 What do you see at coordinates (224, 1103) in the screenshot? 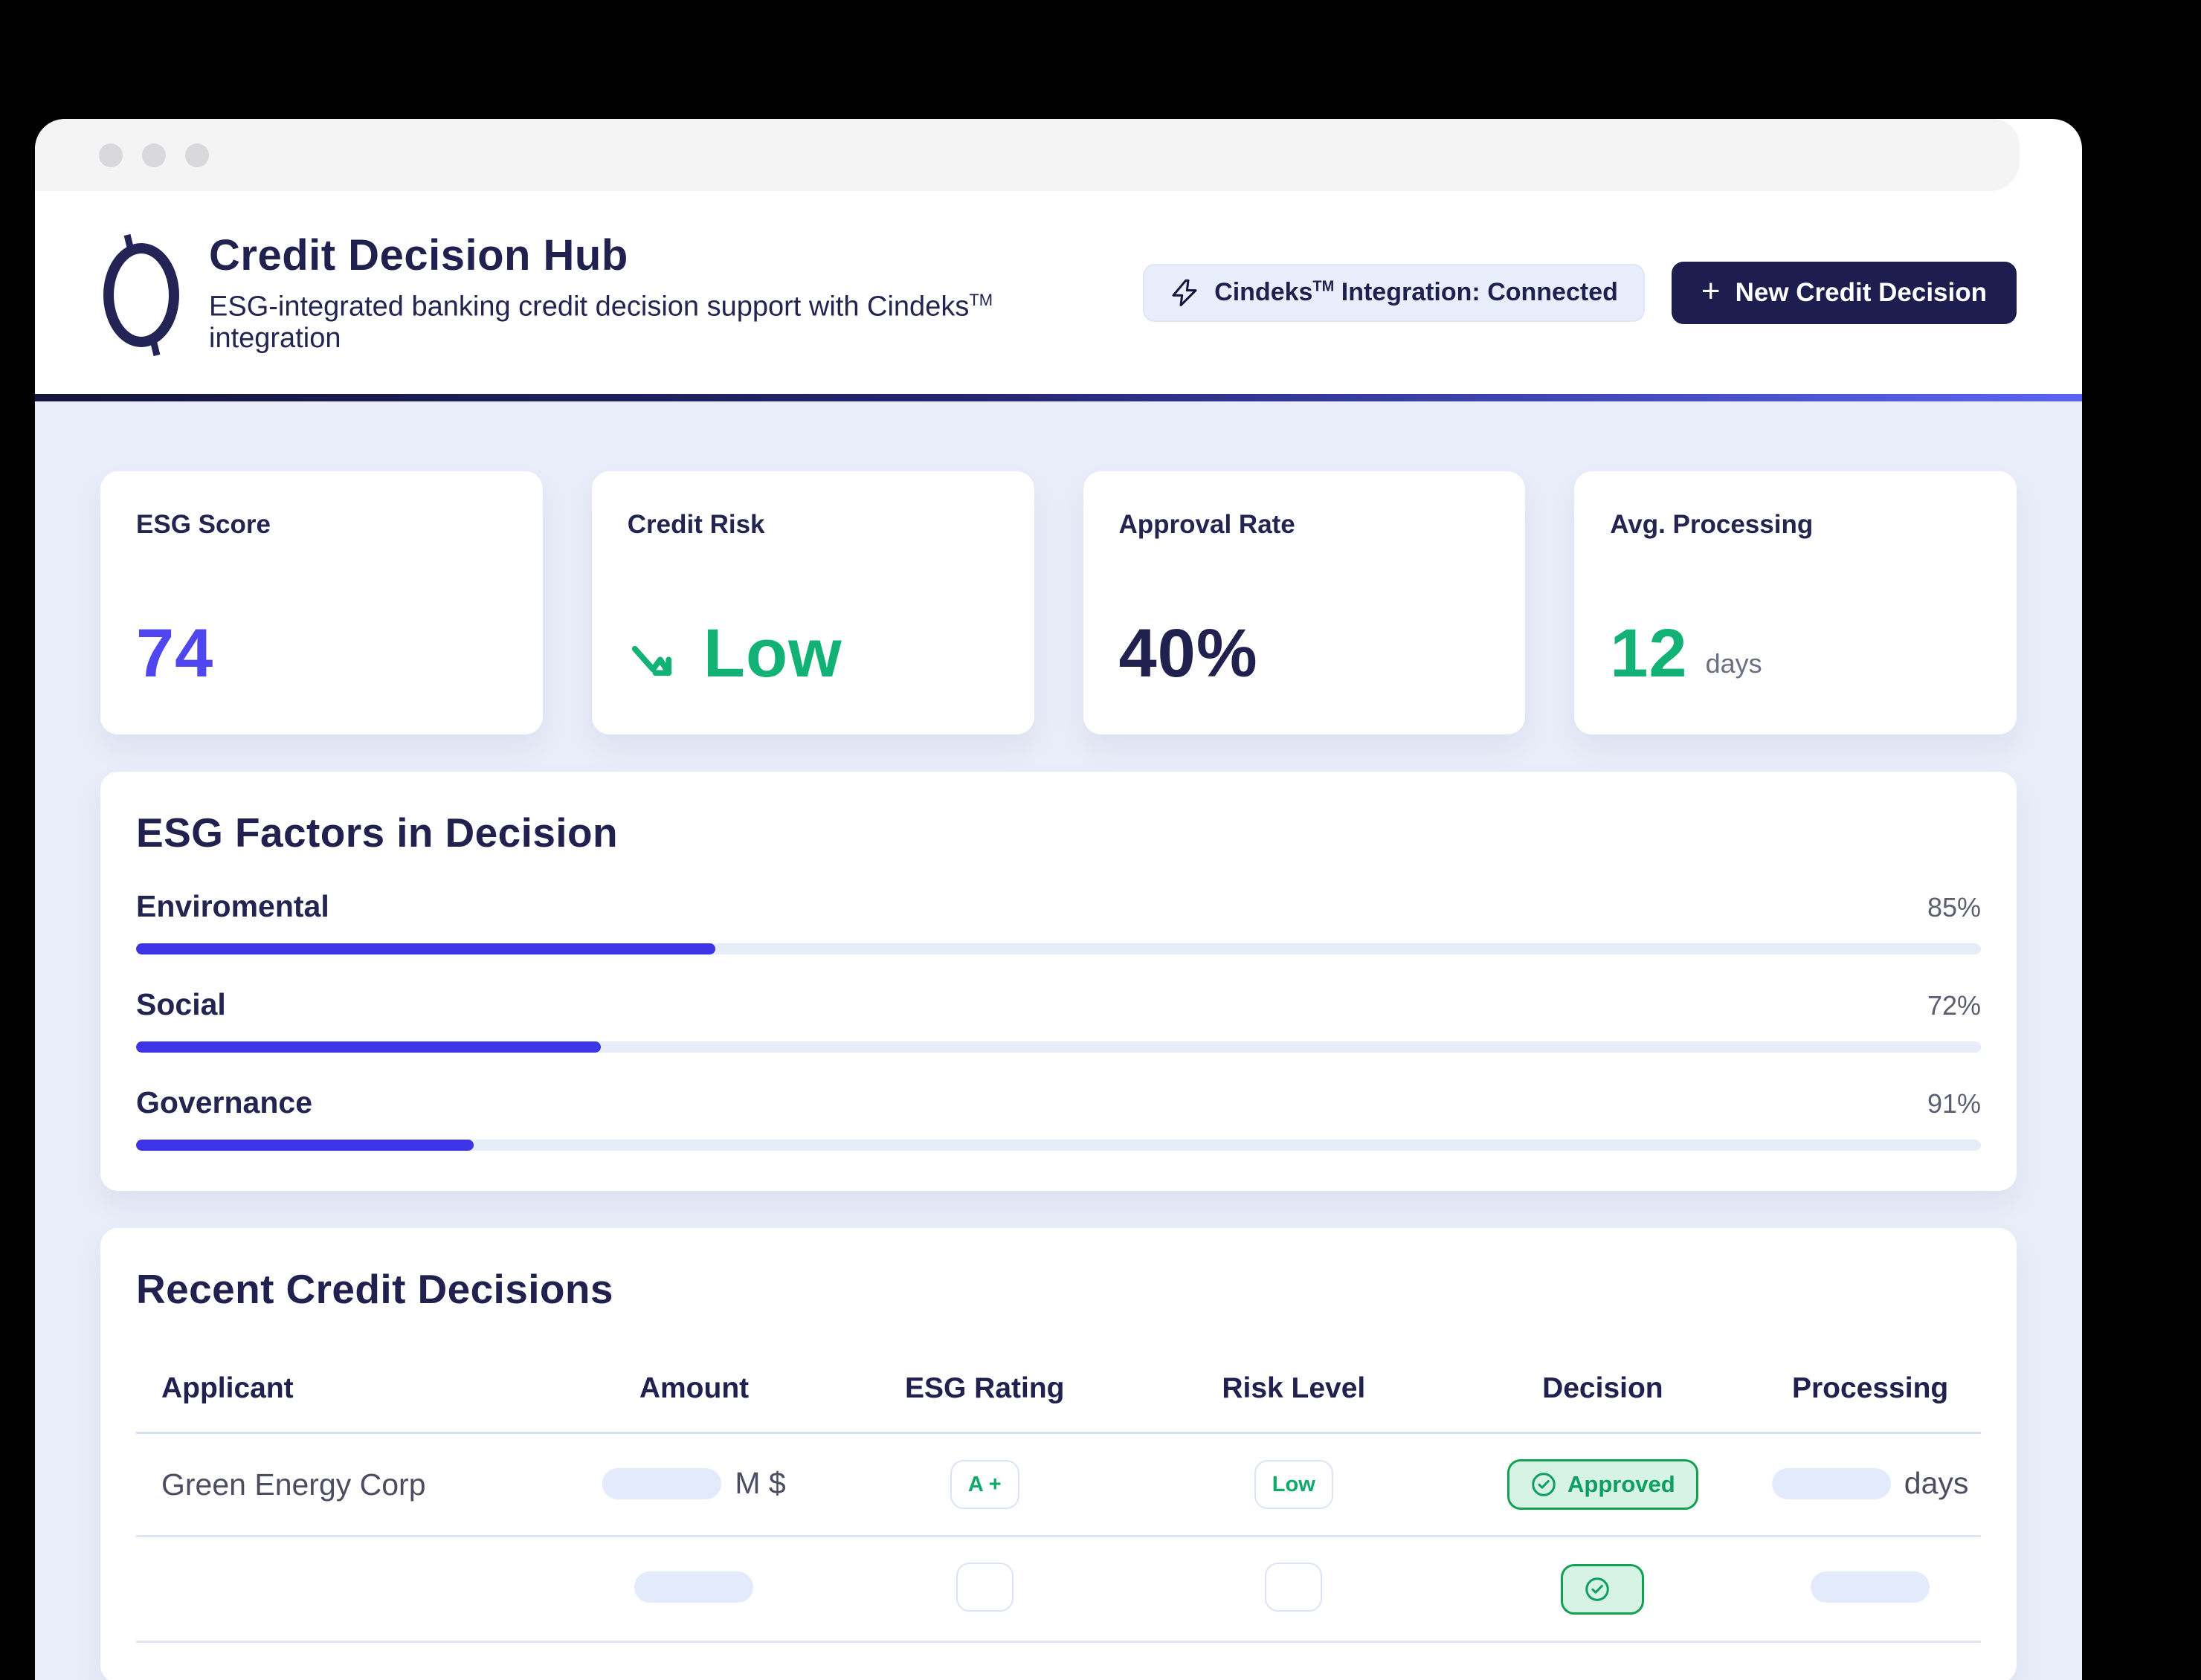
I see `factor-label: Governance` at bounding box center [224, 1103].